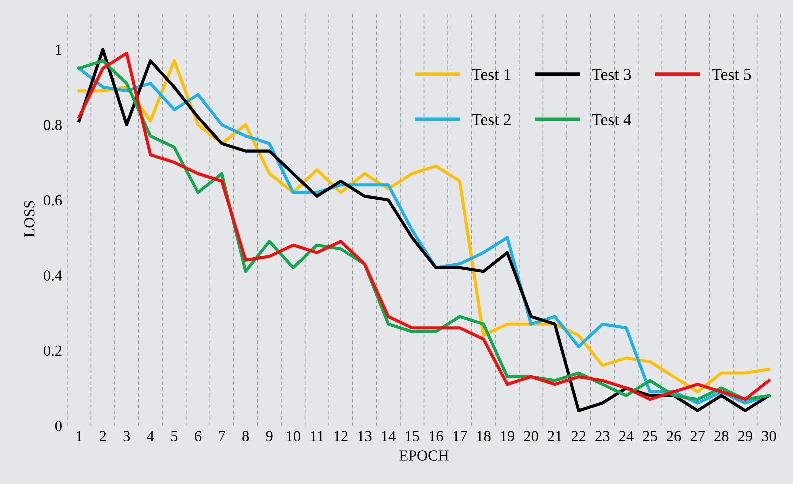 The width and height of the screenshot is (793, 484). I want to click on x-tick-label: 10, so click(293, 436).